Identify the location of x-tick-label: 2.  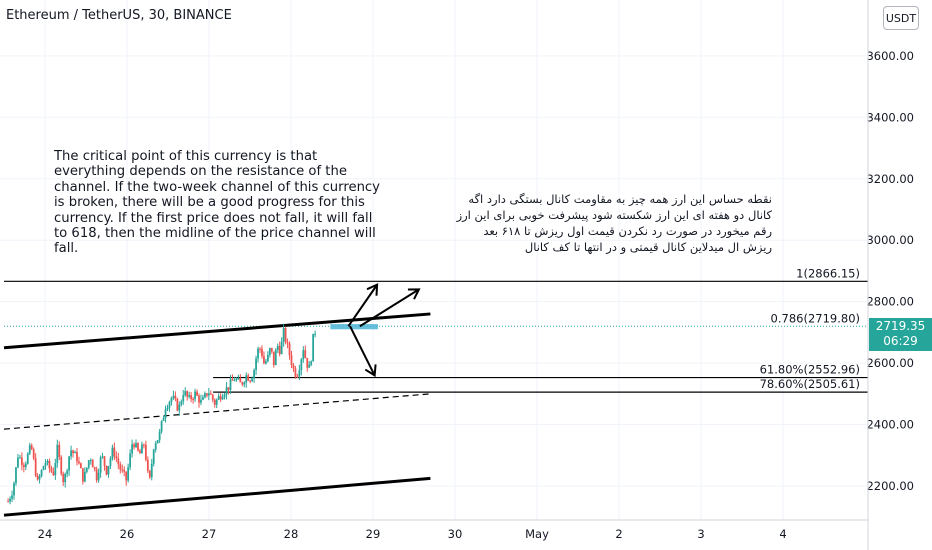
(618, 534).